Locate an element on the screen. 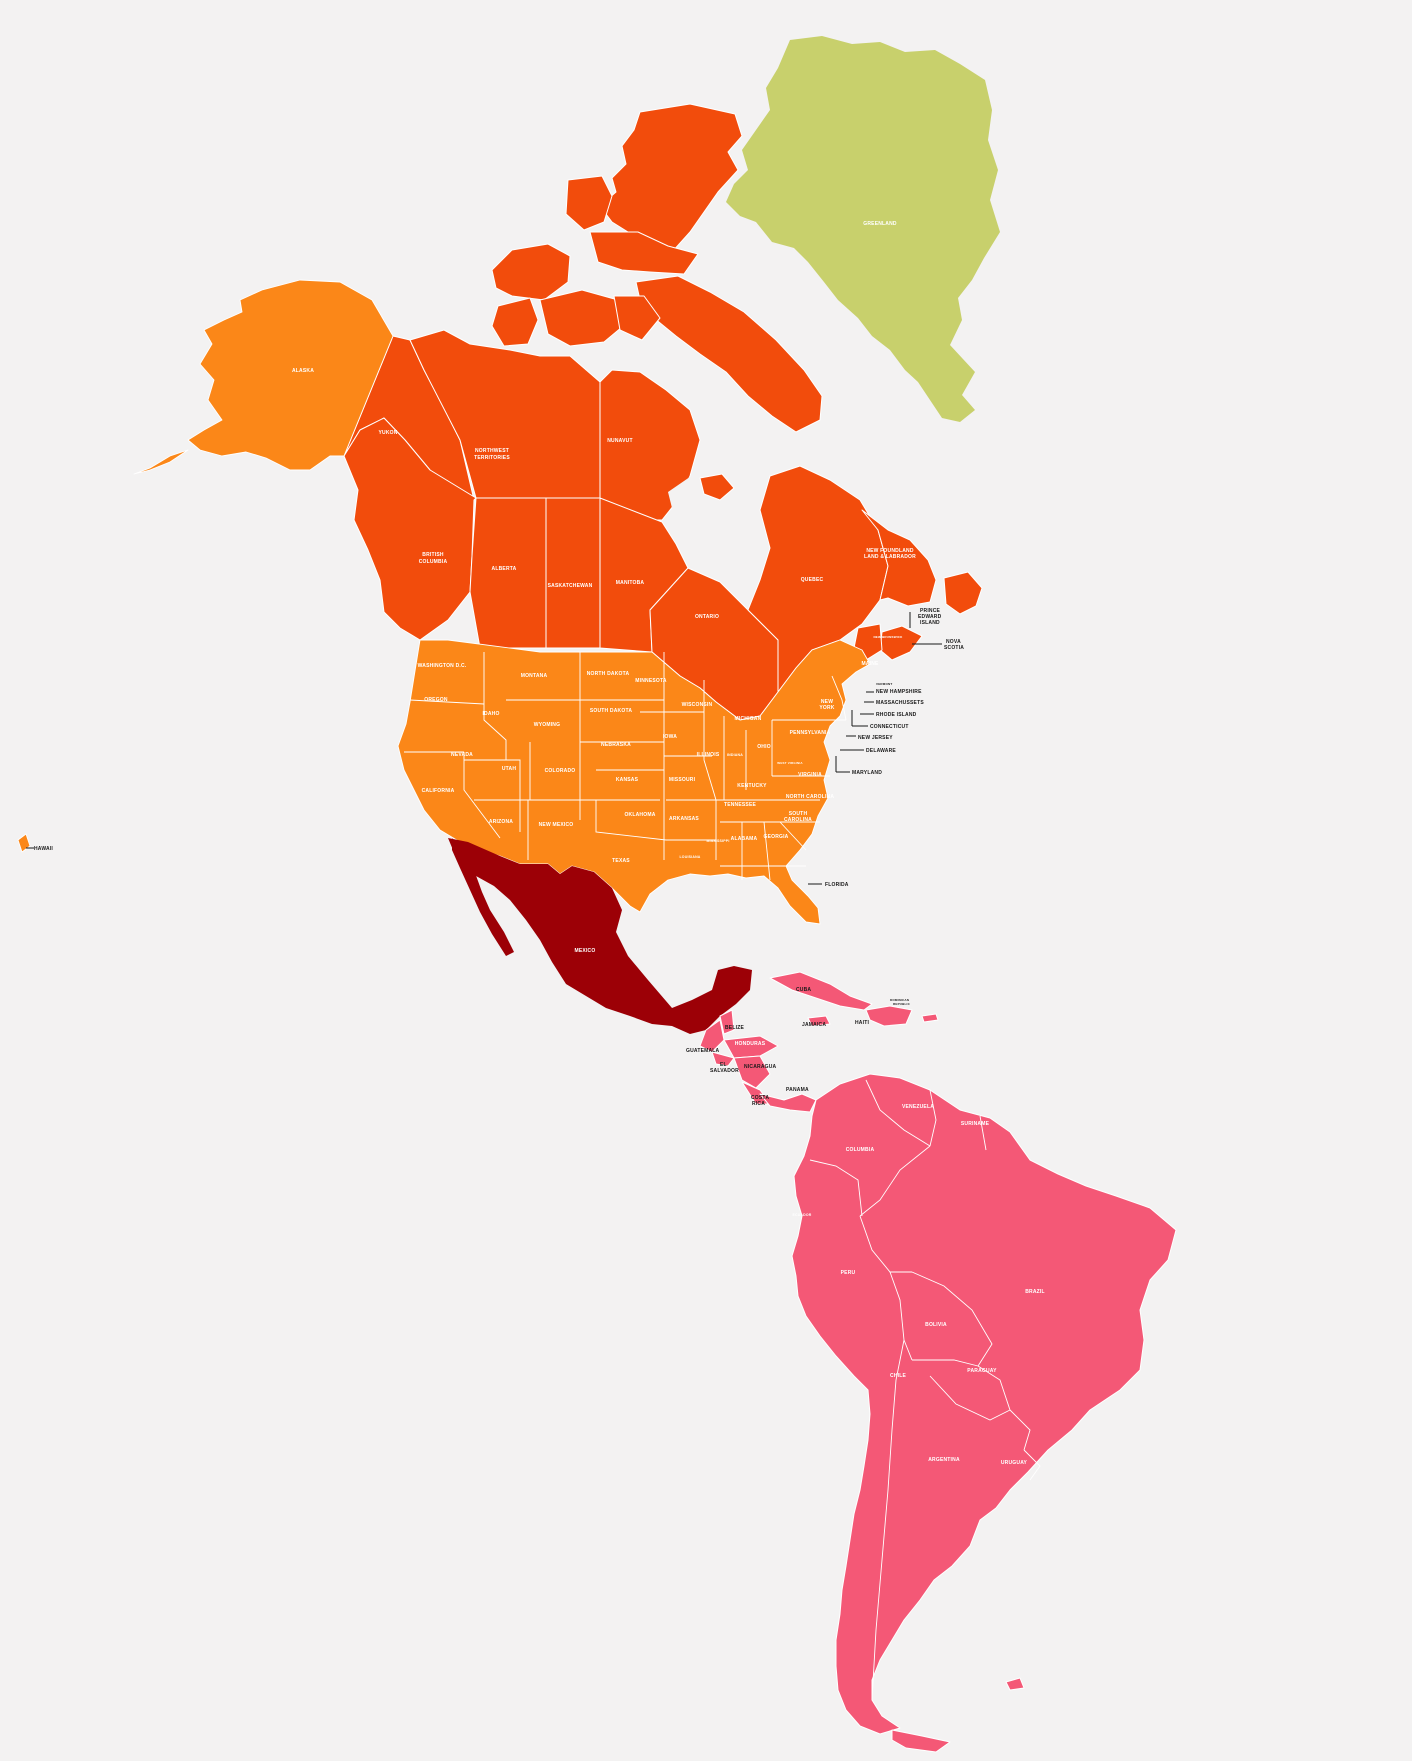 The height and width of the screenshot is (1761, 1412). border-pe-br is located at coordinates (885, 1244).